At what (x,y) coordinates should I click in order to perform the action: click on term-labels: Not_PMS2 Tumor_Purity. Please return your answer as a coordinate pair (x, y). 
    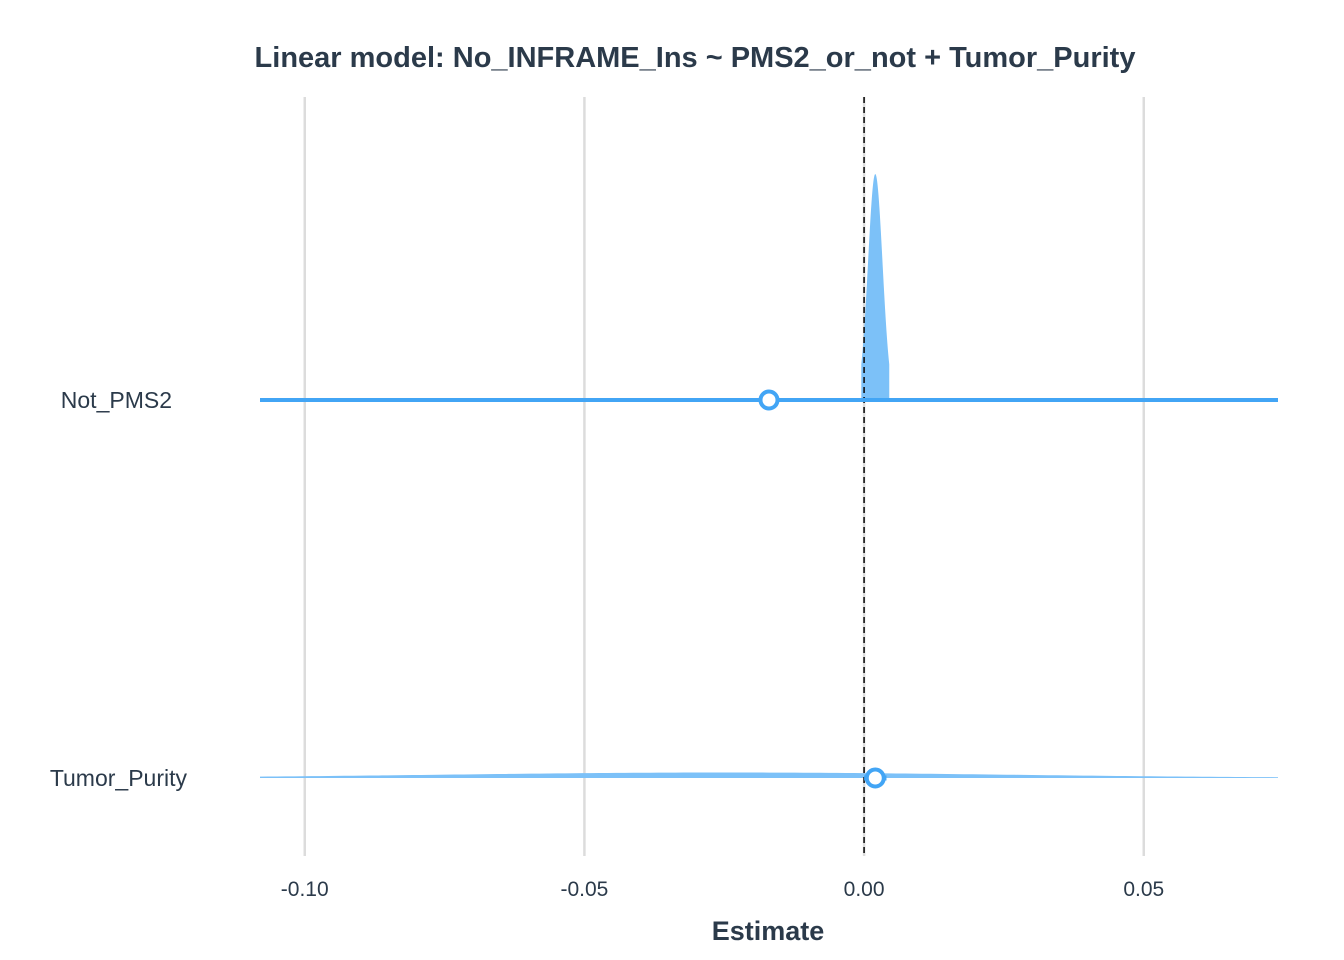
    Looking at the image, I should click on (119, 589).